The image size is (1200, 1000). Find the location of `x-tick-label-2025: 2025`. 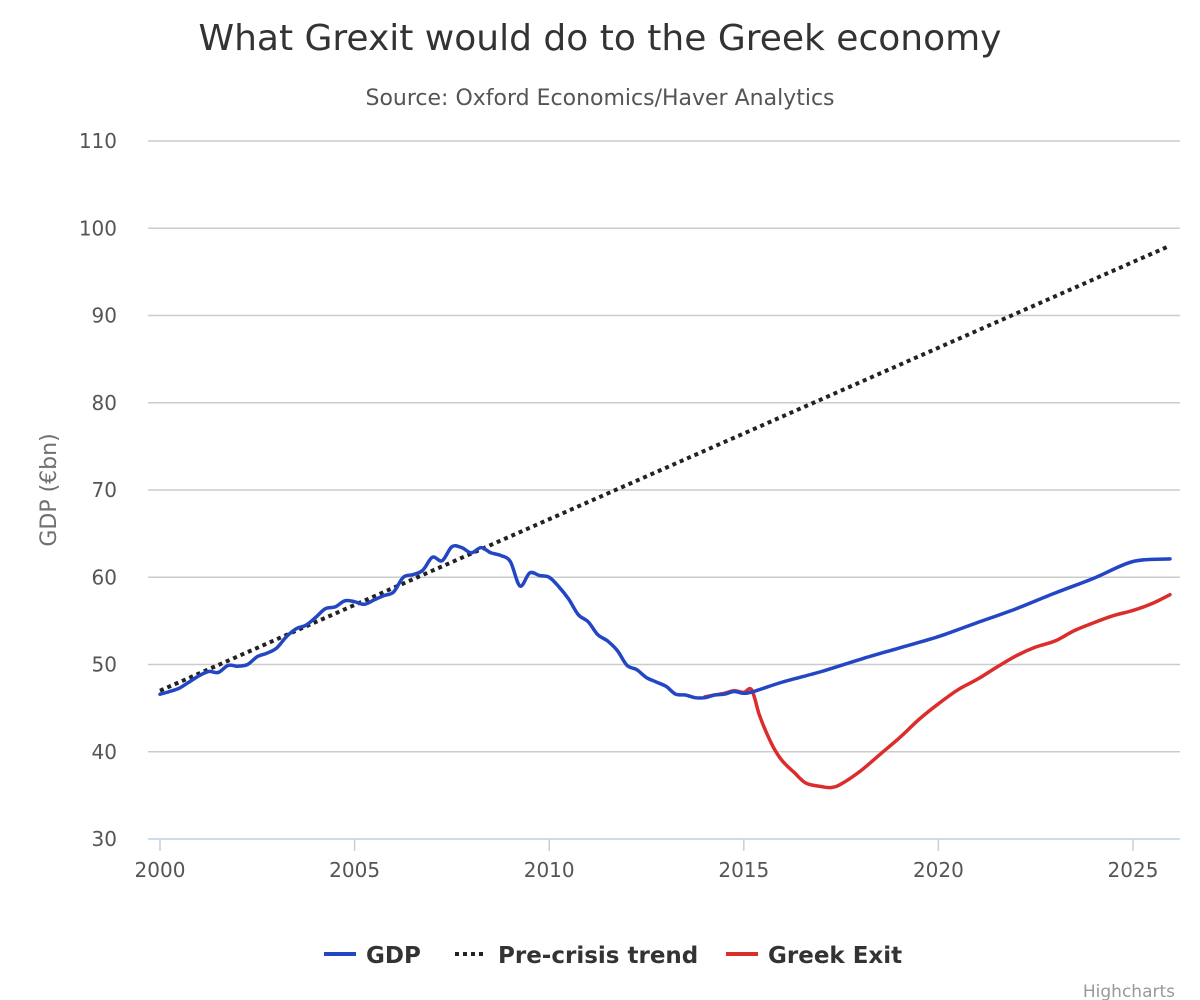

x-tick-label-2025: 2025 is located at coordinates (1133, 870).